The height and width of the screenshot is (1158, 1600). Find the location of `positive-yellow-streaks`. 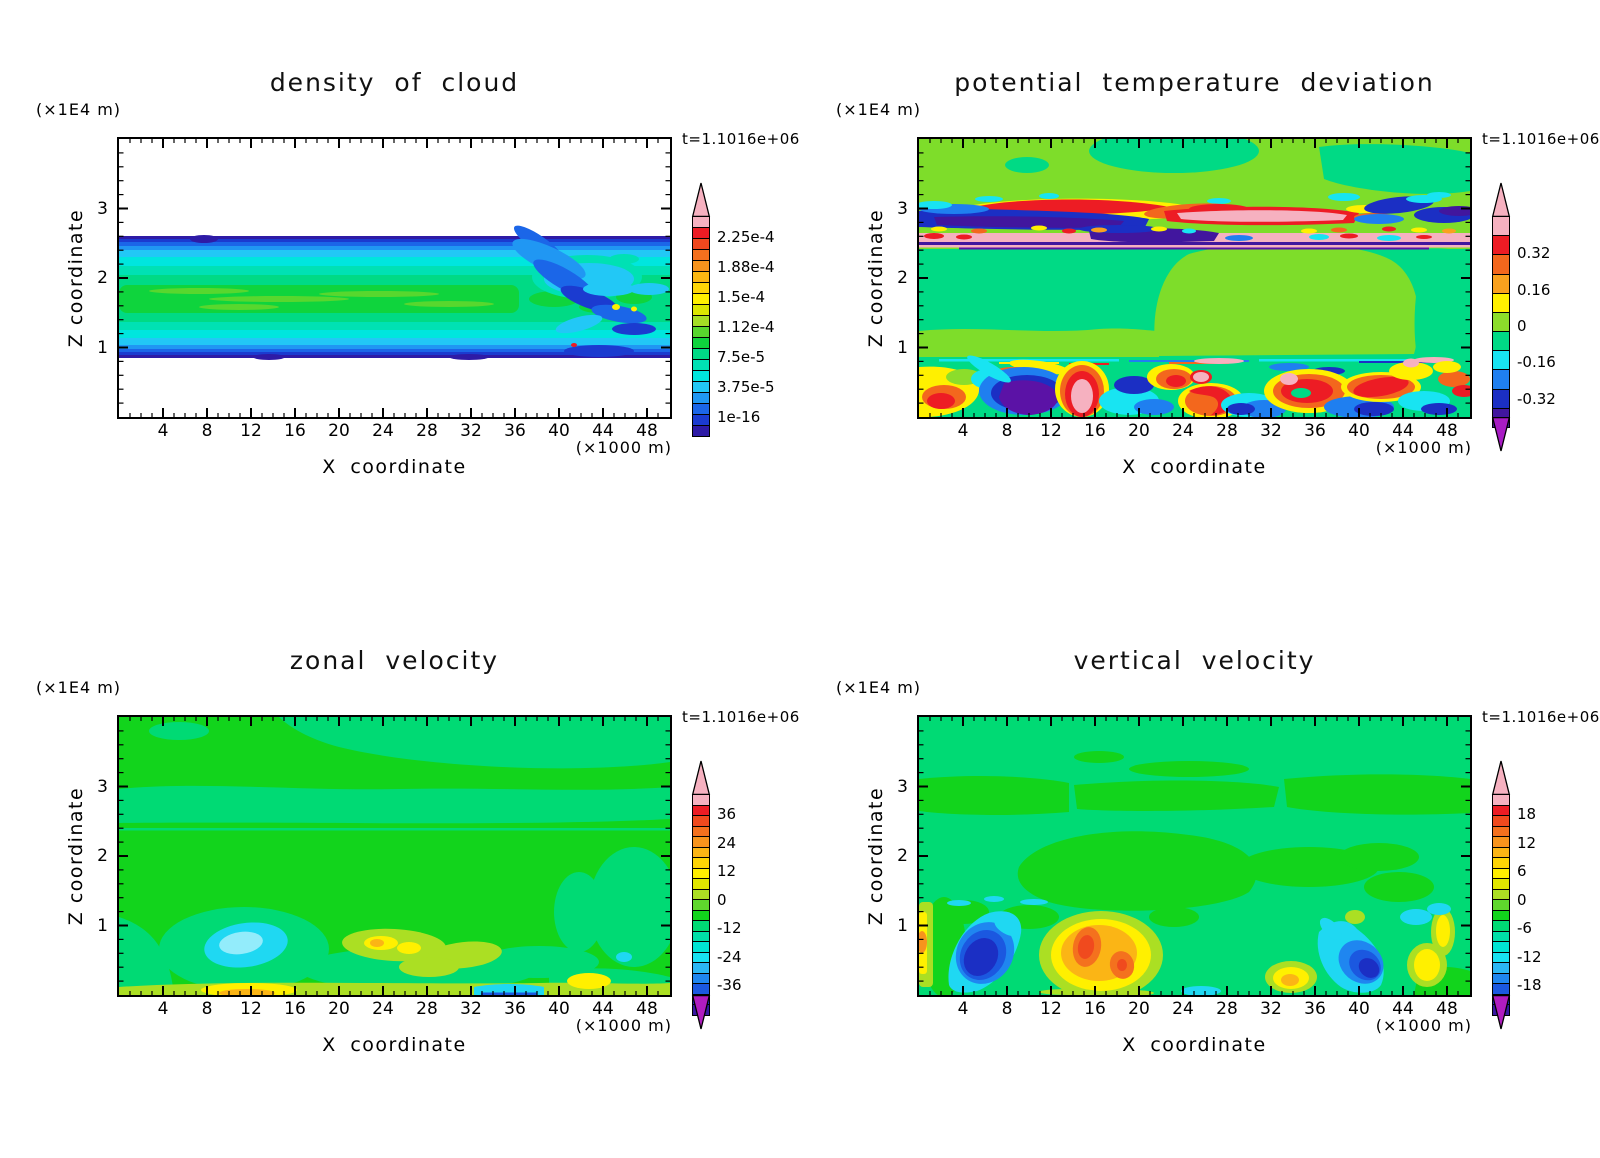

positive-yellow-streaks is located at coordinates (422, 952).